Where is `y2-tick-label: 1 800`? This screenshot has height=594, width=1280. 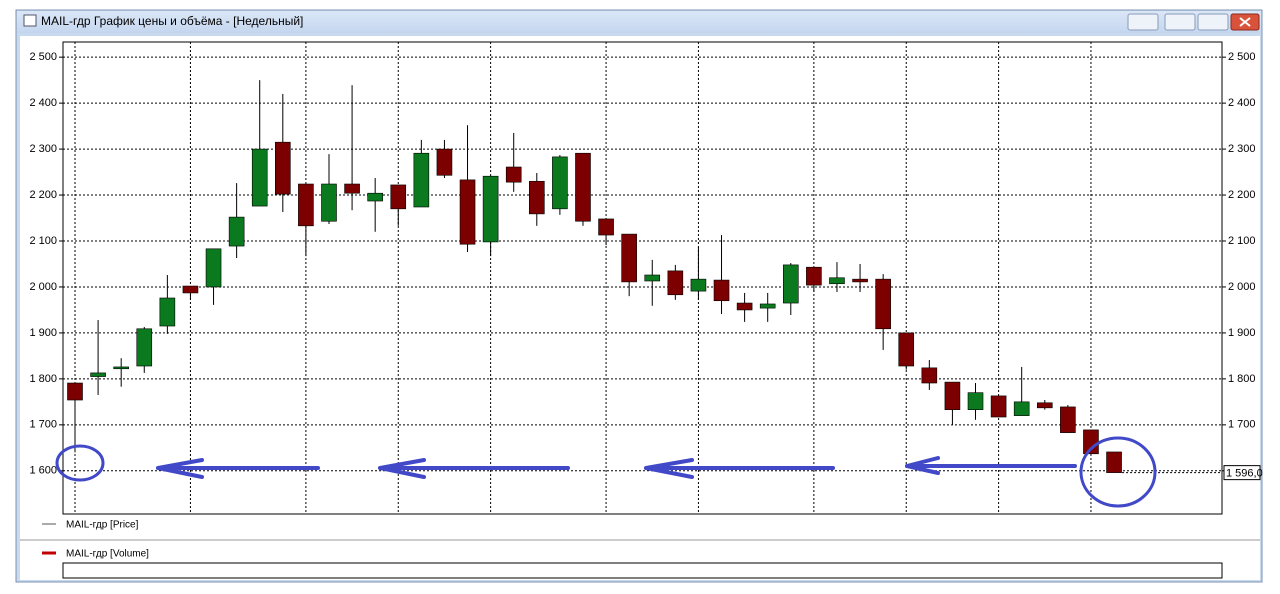
y2-tick-label: 1 800 is located at coordinates (1242, 379).